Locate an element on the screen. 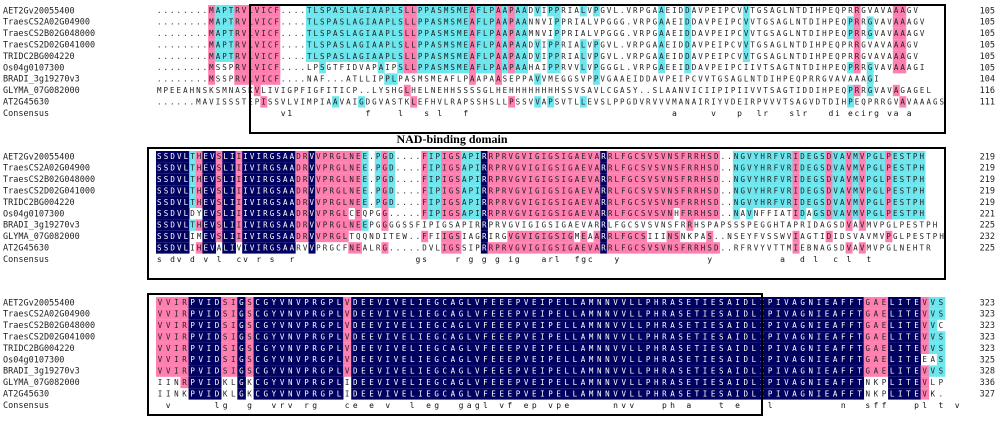 The height and width of the screenshot is (441, 1000). residue: Y is located at coordinates (749, 236).